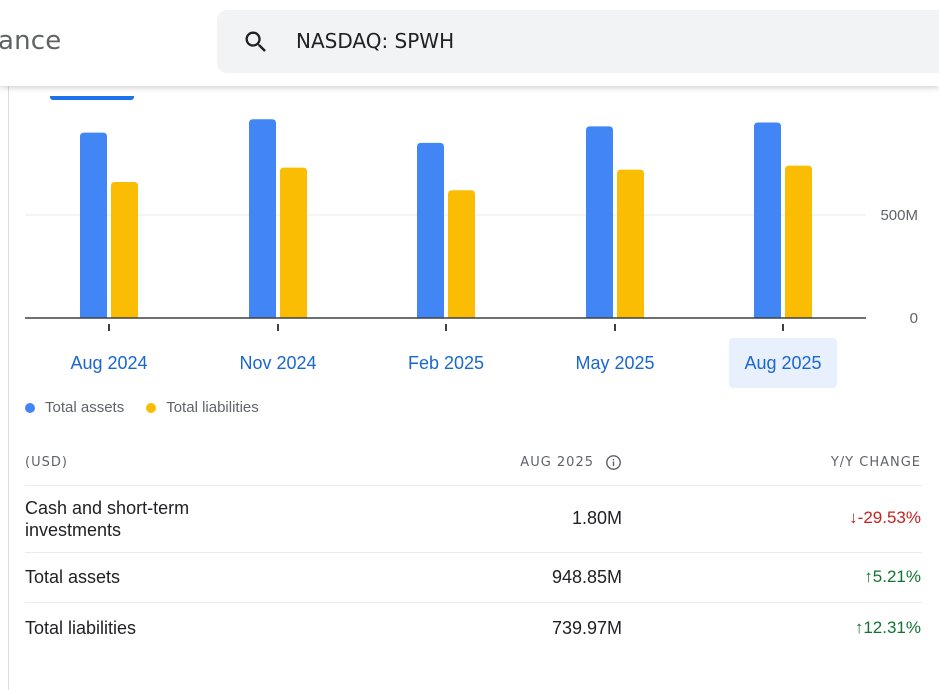 This screenshot has height=690, width=939. What do you see at coordinates (81, 628) in the screenshot?
I see `row-label-total-liabilities: Total liabilities` at bounding box center [81, 628].